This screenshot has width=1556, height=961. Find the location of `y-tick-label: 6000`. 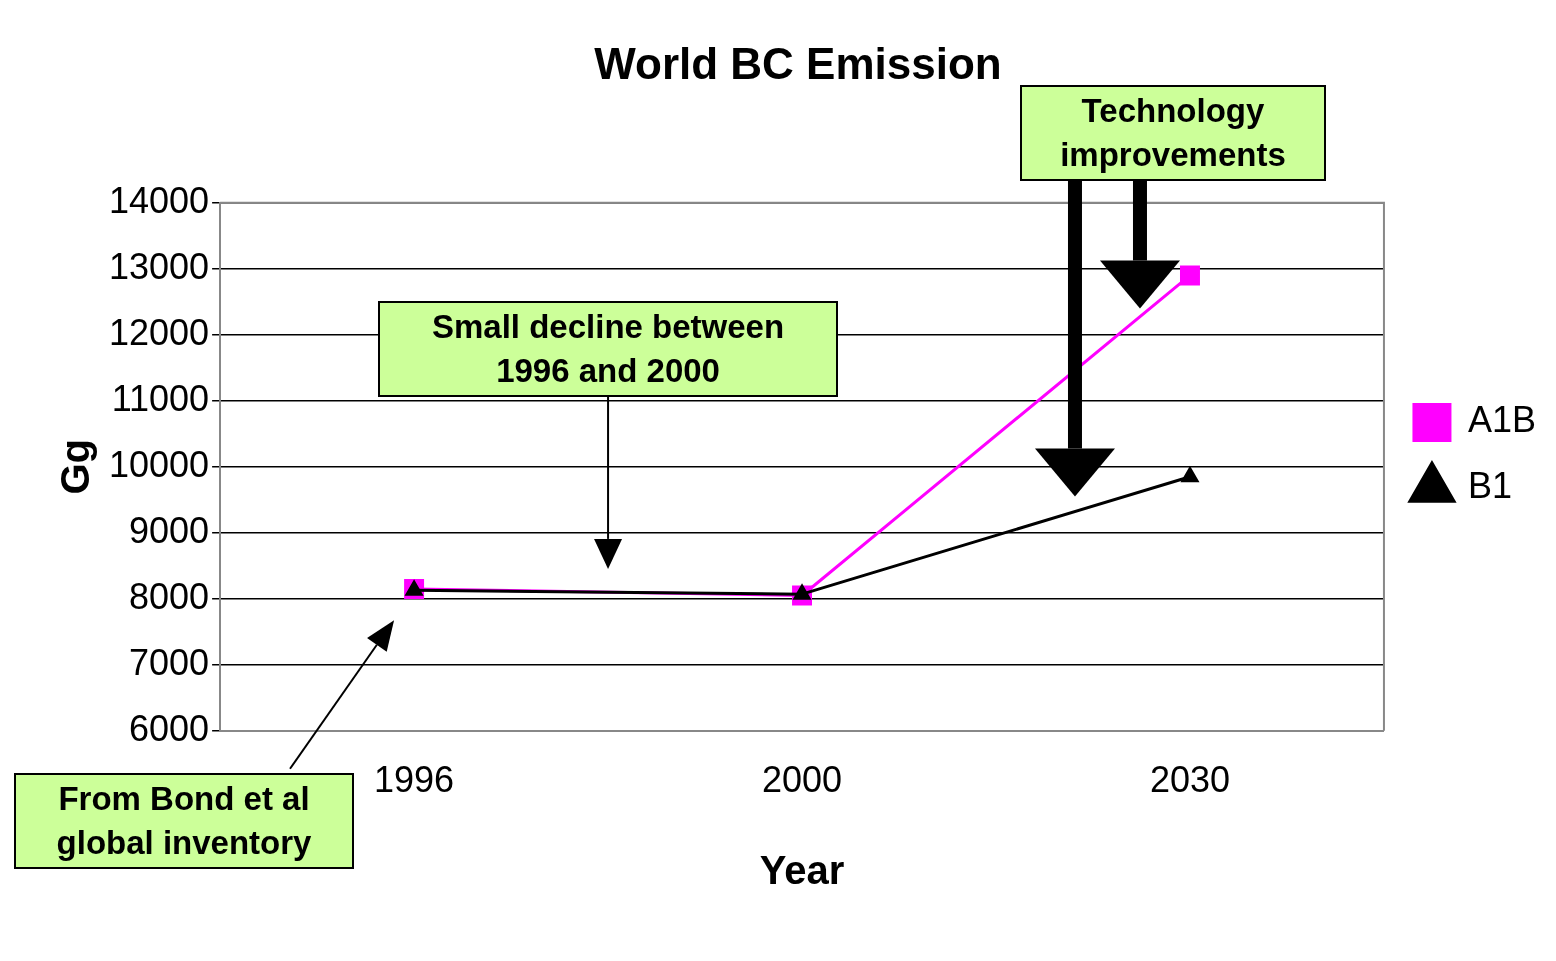

y-tick-label: 6000 is located at coordinates (169, 728).